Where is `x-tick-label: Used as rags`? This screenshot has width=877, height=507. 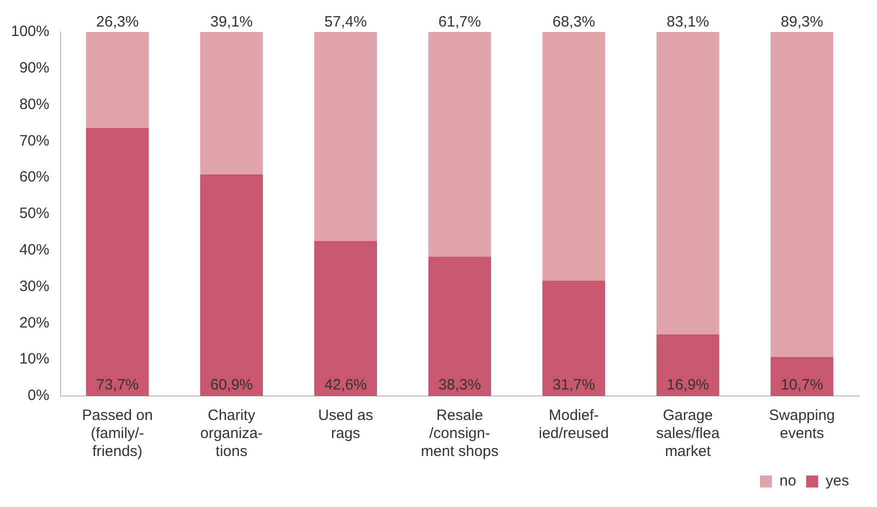
x-tick-label: Used as rags is located at coordinates (346, 424).